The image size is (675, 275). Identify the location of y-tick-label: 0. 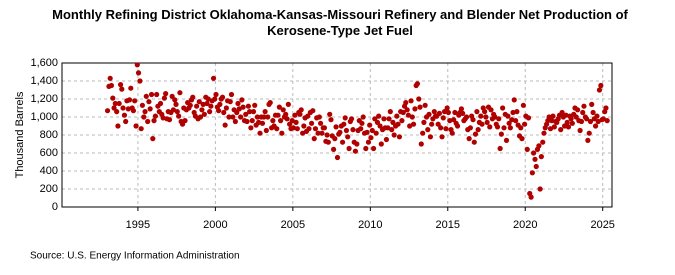
(55, 207).